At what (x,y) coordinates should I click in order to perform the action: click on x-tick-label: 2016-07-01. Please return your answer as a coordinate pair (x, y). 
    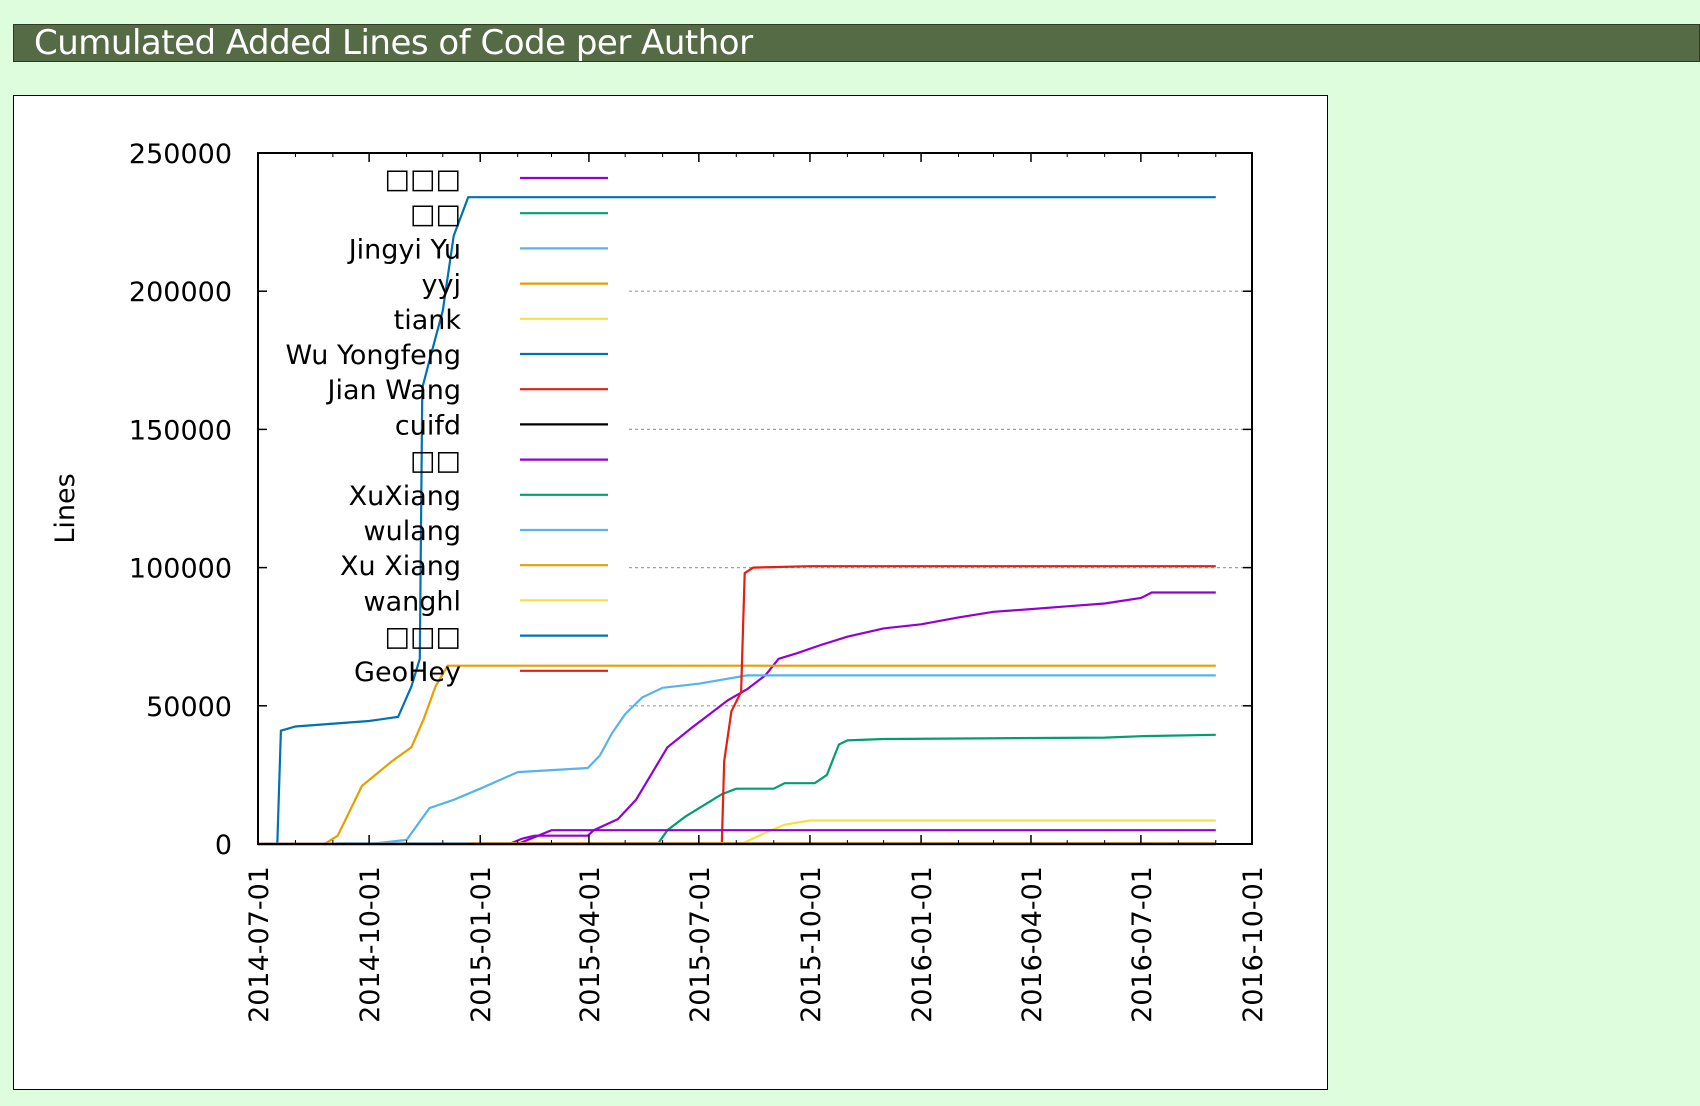
    Looking at the image, I should click on (1142, 944).